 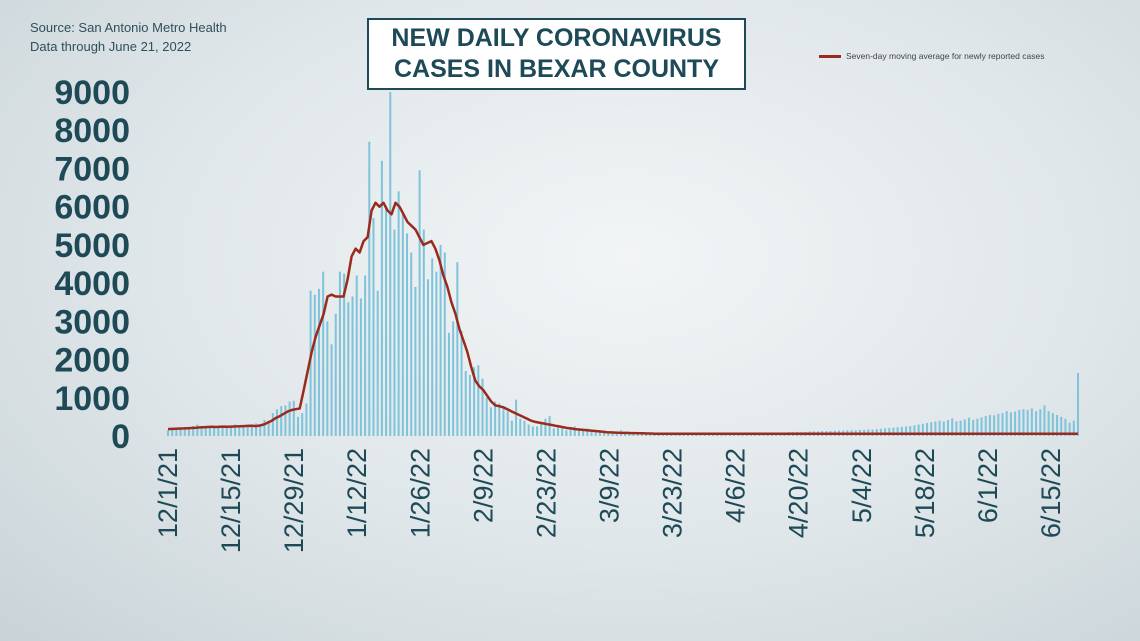 I want to click on title-line-2: CASES IN BEXAR COUNTY, so click(x=556, y=69).